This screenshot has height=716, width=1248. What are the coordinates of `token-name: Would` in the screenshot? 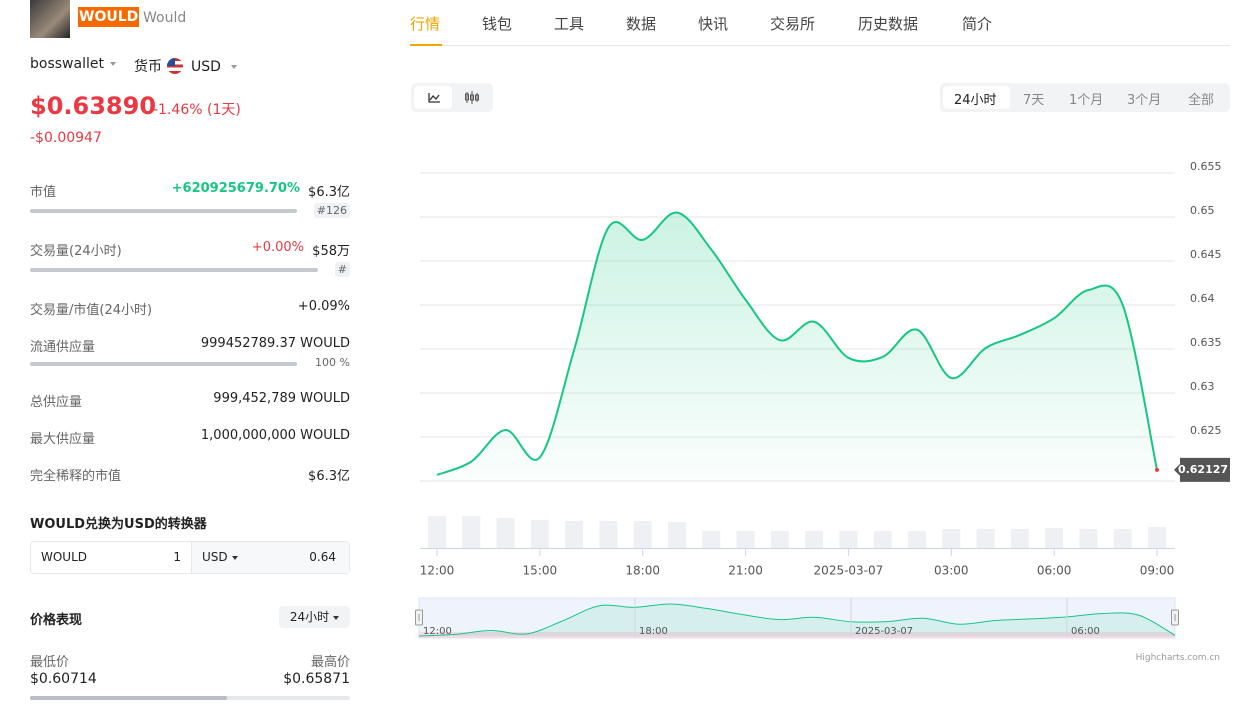 It's located at (165, 18).